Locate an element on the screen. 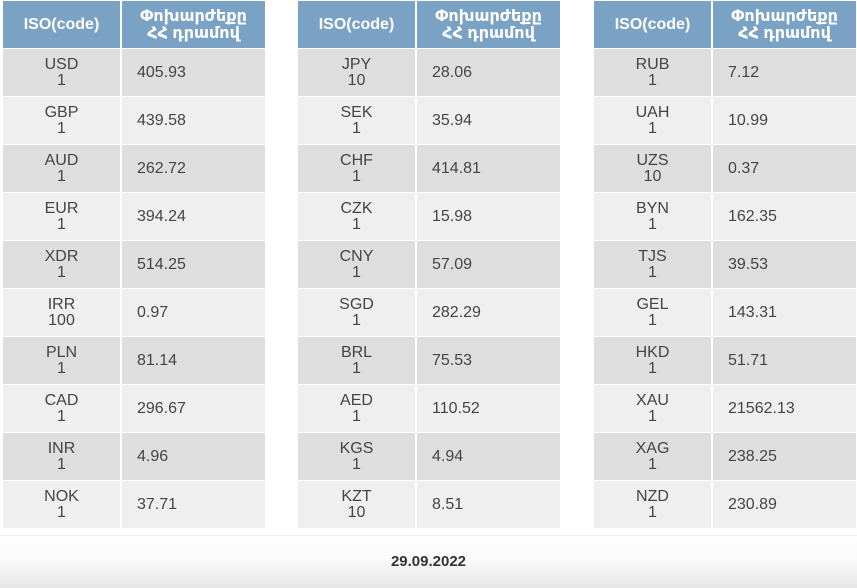 The width and height of the screenshot is (857, 588). table-row: KZT 10 8.51 is located at coordinates (429, 504).